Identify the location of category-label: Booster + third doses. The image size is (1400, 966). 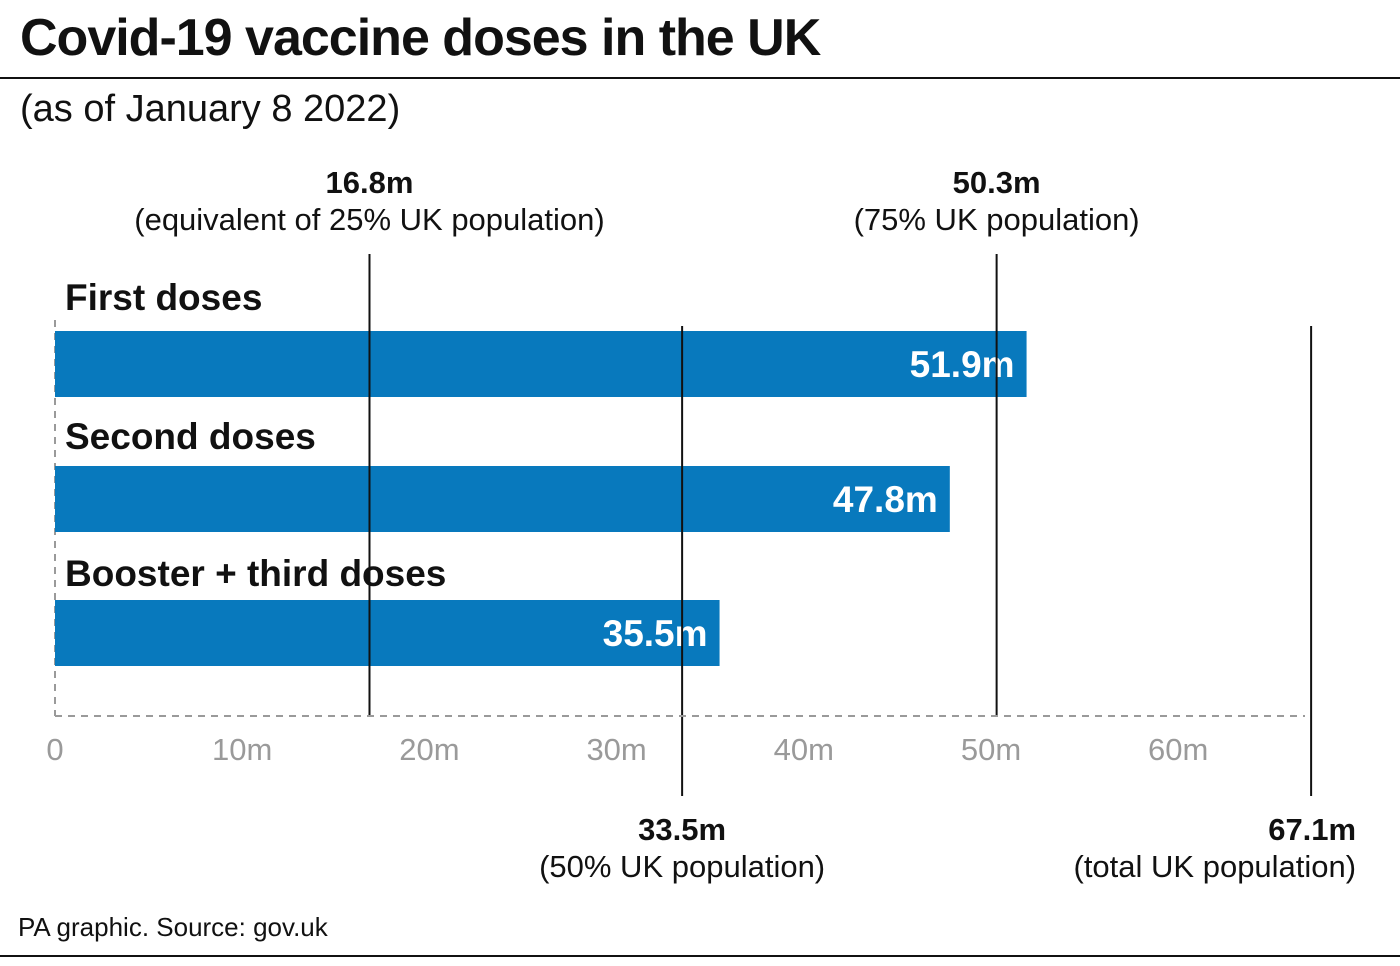
(255, 573).